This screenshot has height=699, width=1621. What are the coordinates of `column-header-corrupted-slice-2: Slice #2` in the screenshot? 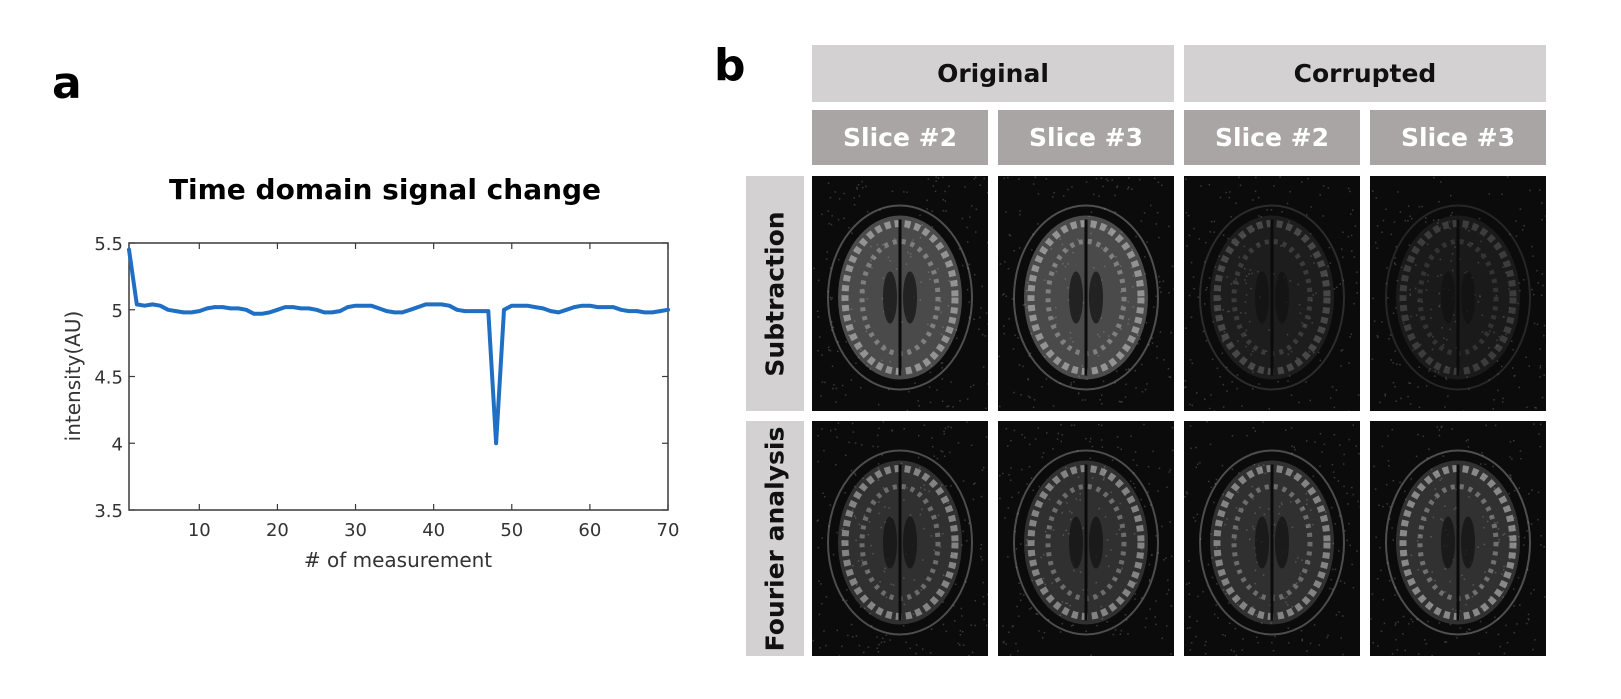 It's located at (1272, 137).